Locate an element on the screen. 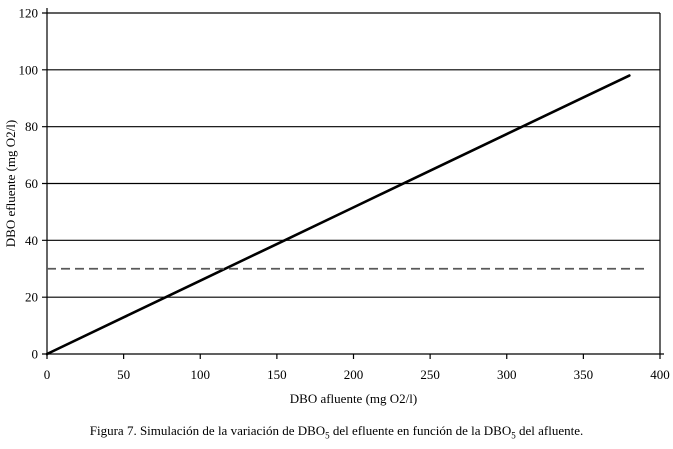 The height and width of the screenshot is (449, 673). y-tick-label: 60 is located at coordinates (31, 183).